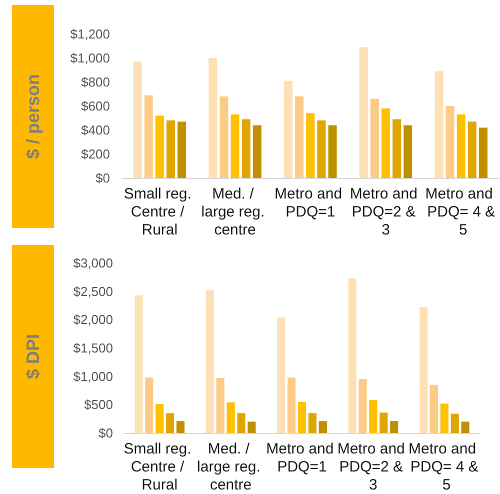  I want to click on y-tick-label: $200, so click(95, 154).